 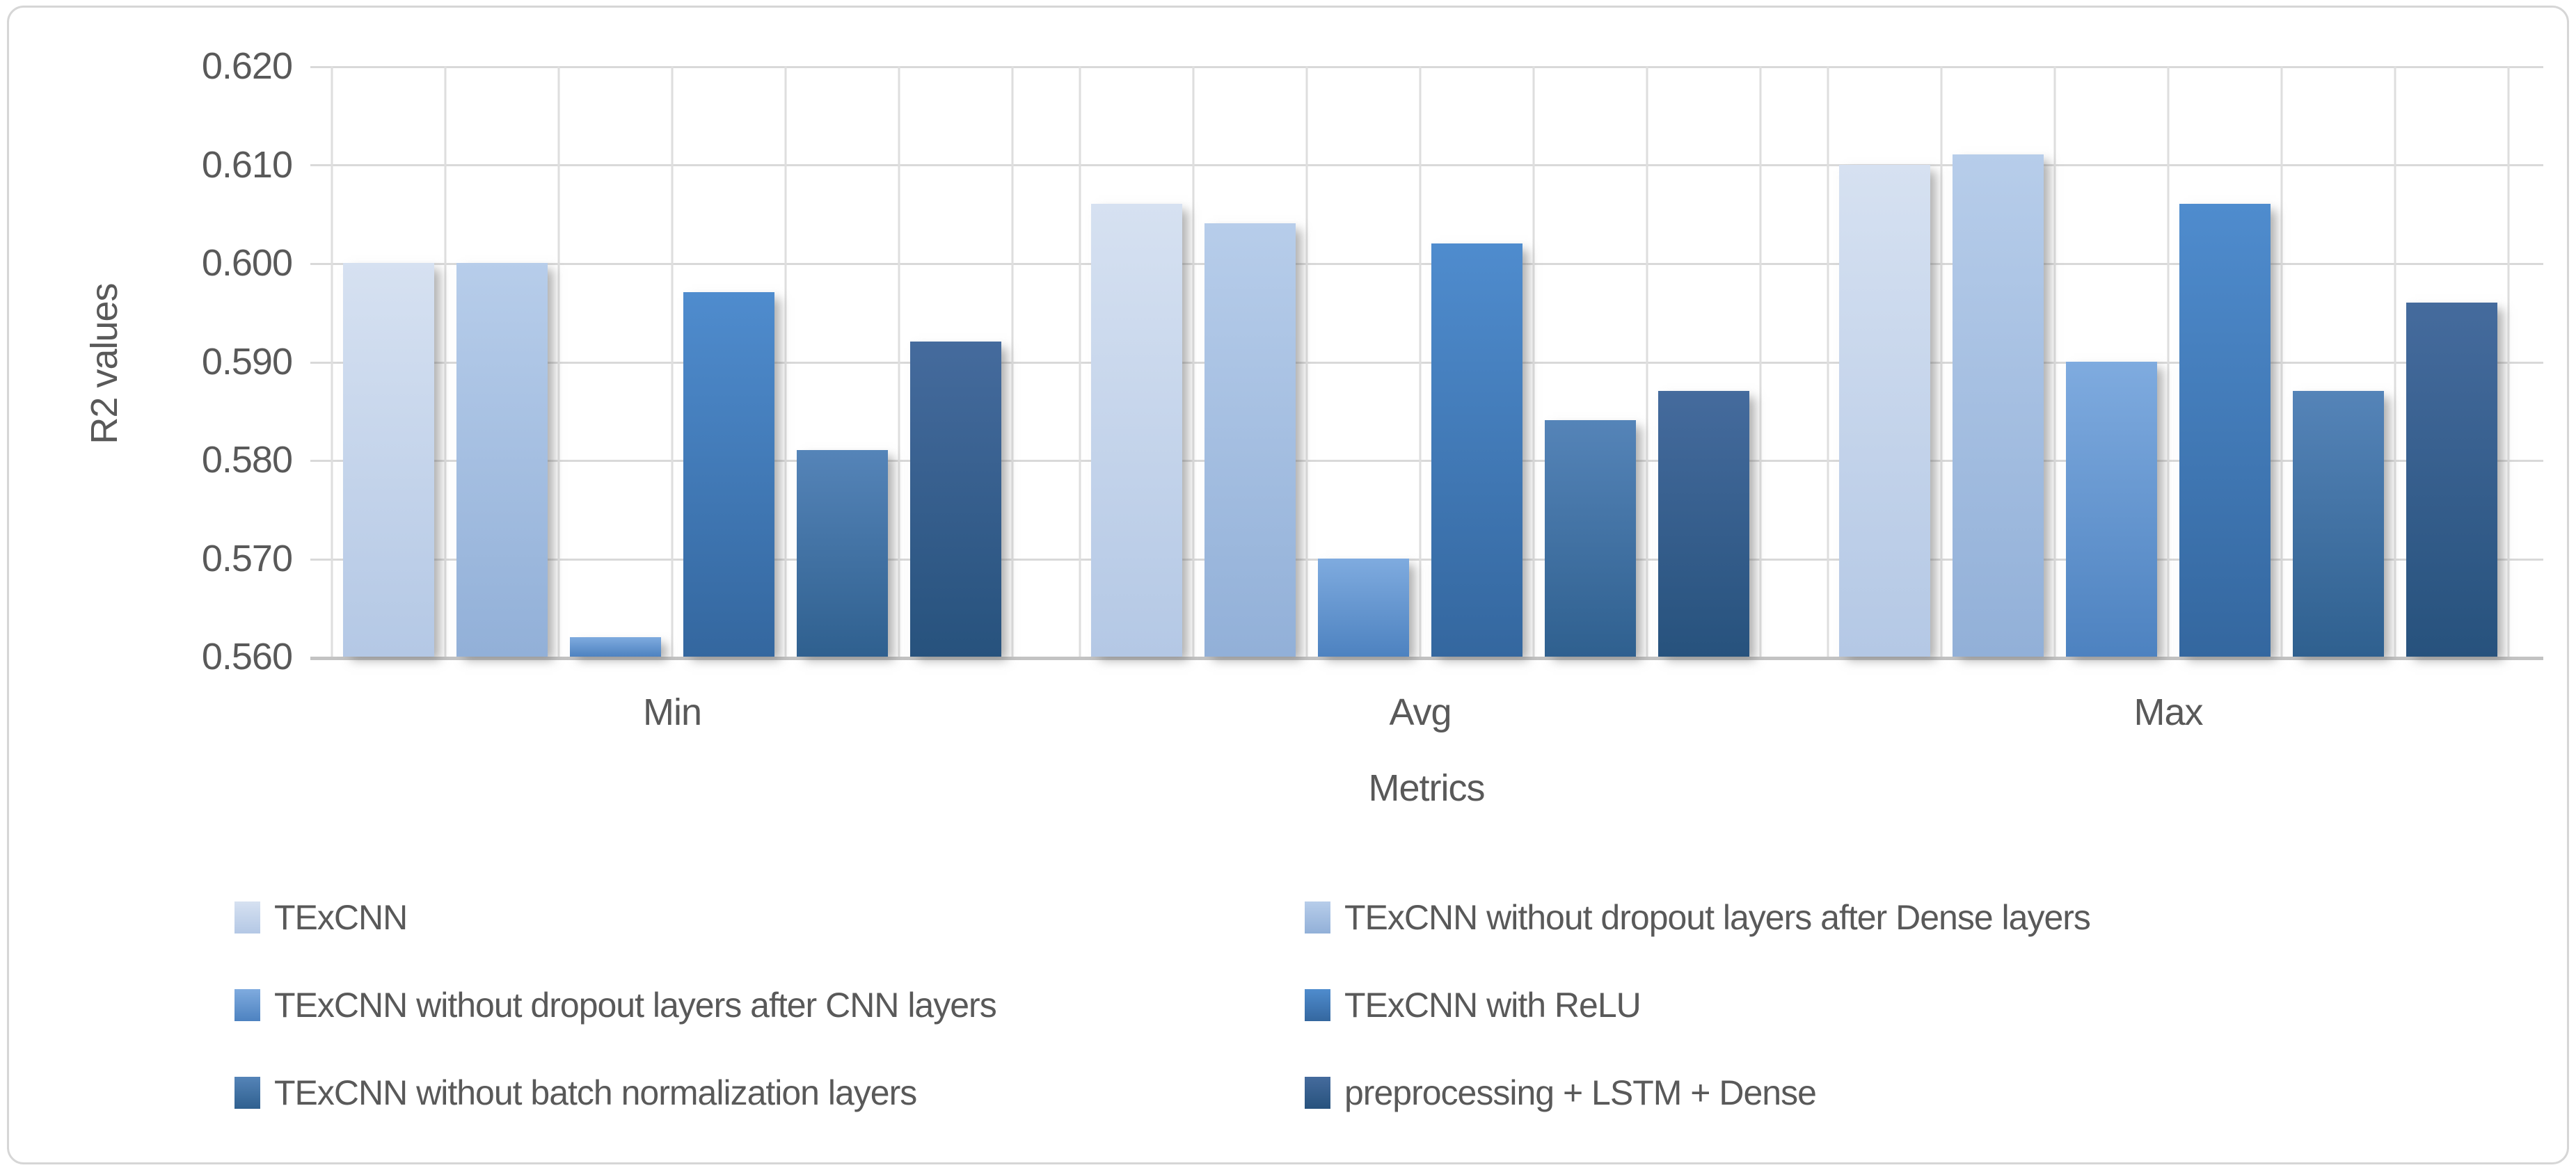 I want to click on bar-group-min, so click(x=672, y=361).